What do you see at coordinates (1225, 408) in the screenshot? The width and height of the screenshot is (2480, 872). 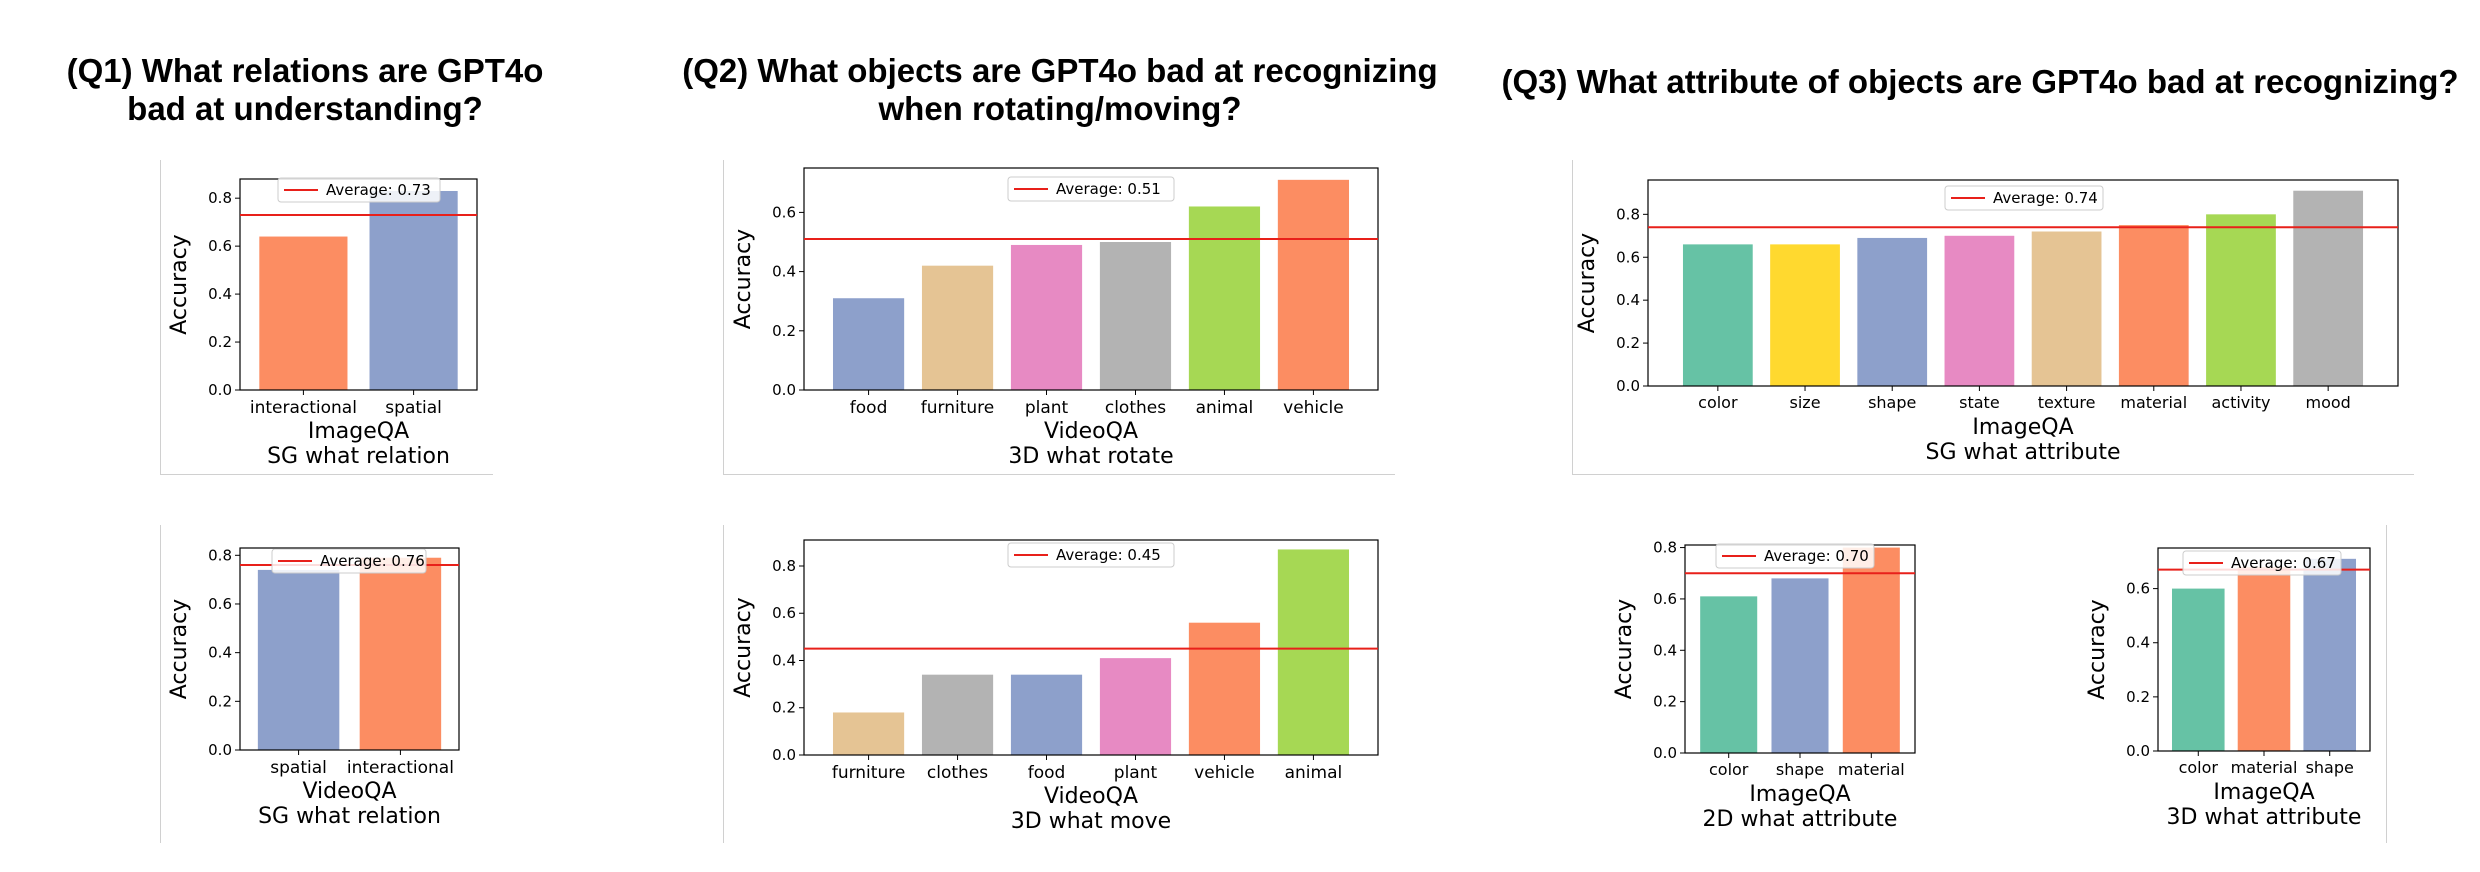 I see `x-tick-label: animal` at bounding box center [1225, 408].